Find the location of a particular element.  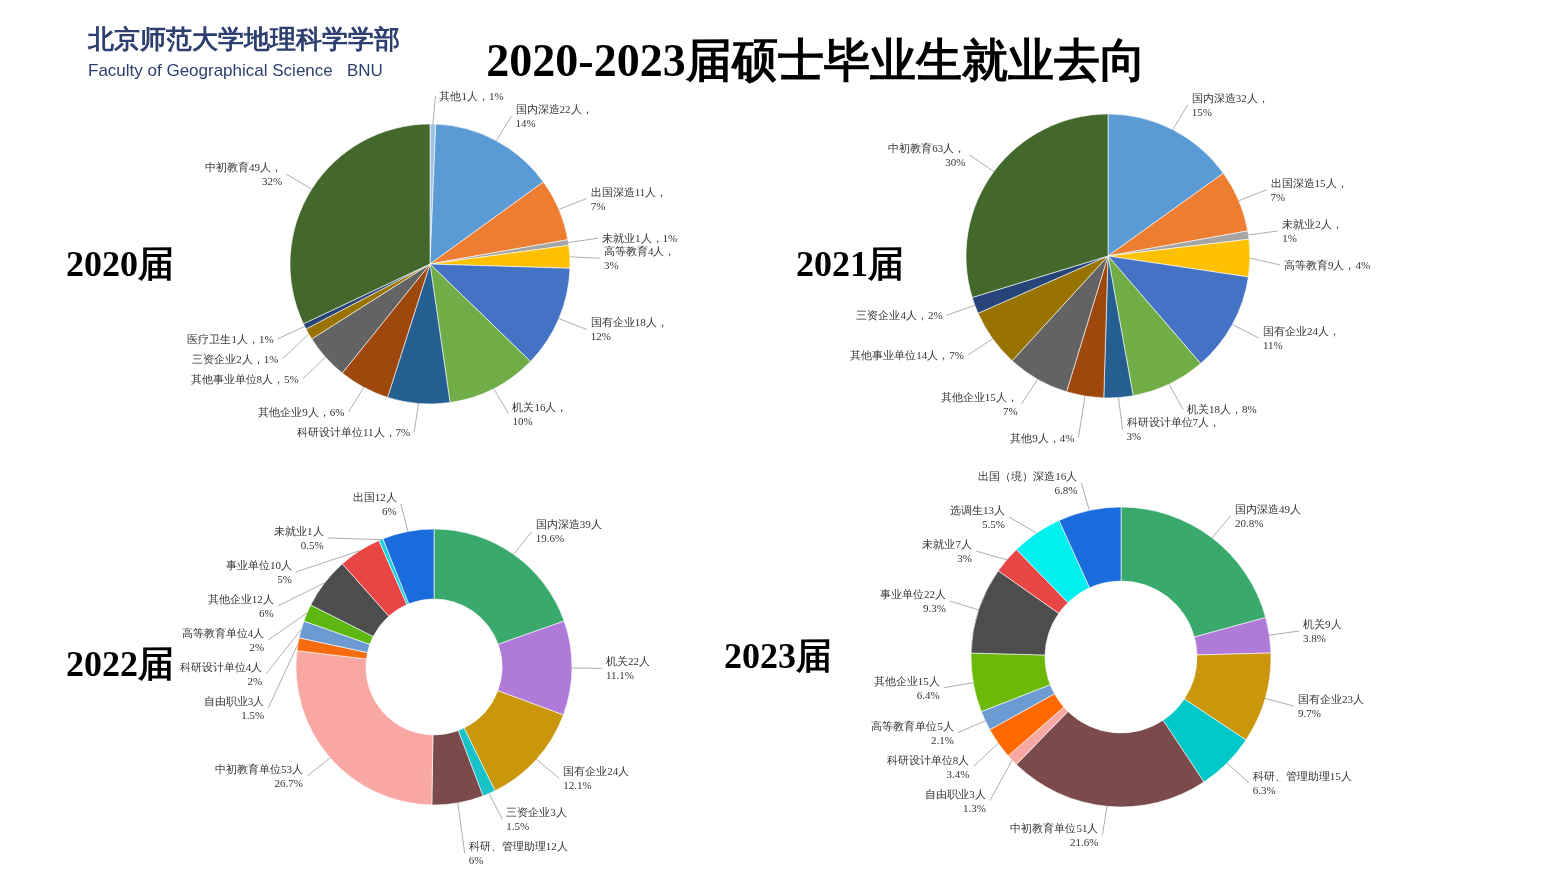

slice-label: 机关18人，8% is located at coordinates (1222, 409).